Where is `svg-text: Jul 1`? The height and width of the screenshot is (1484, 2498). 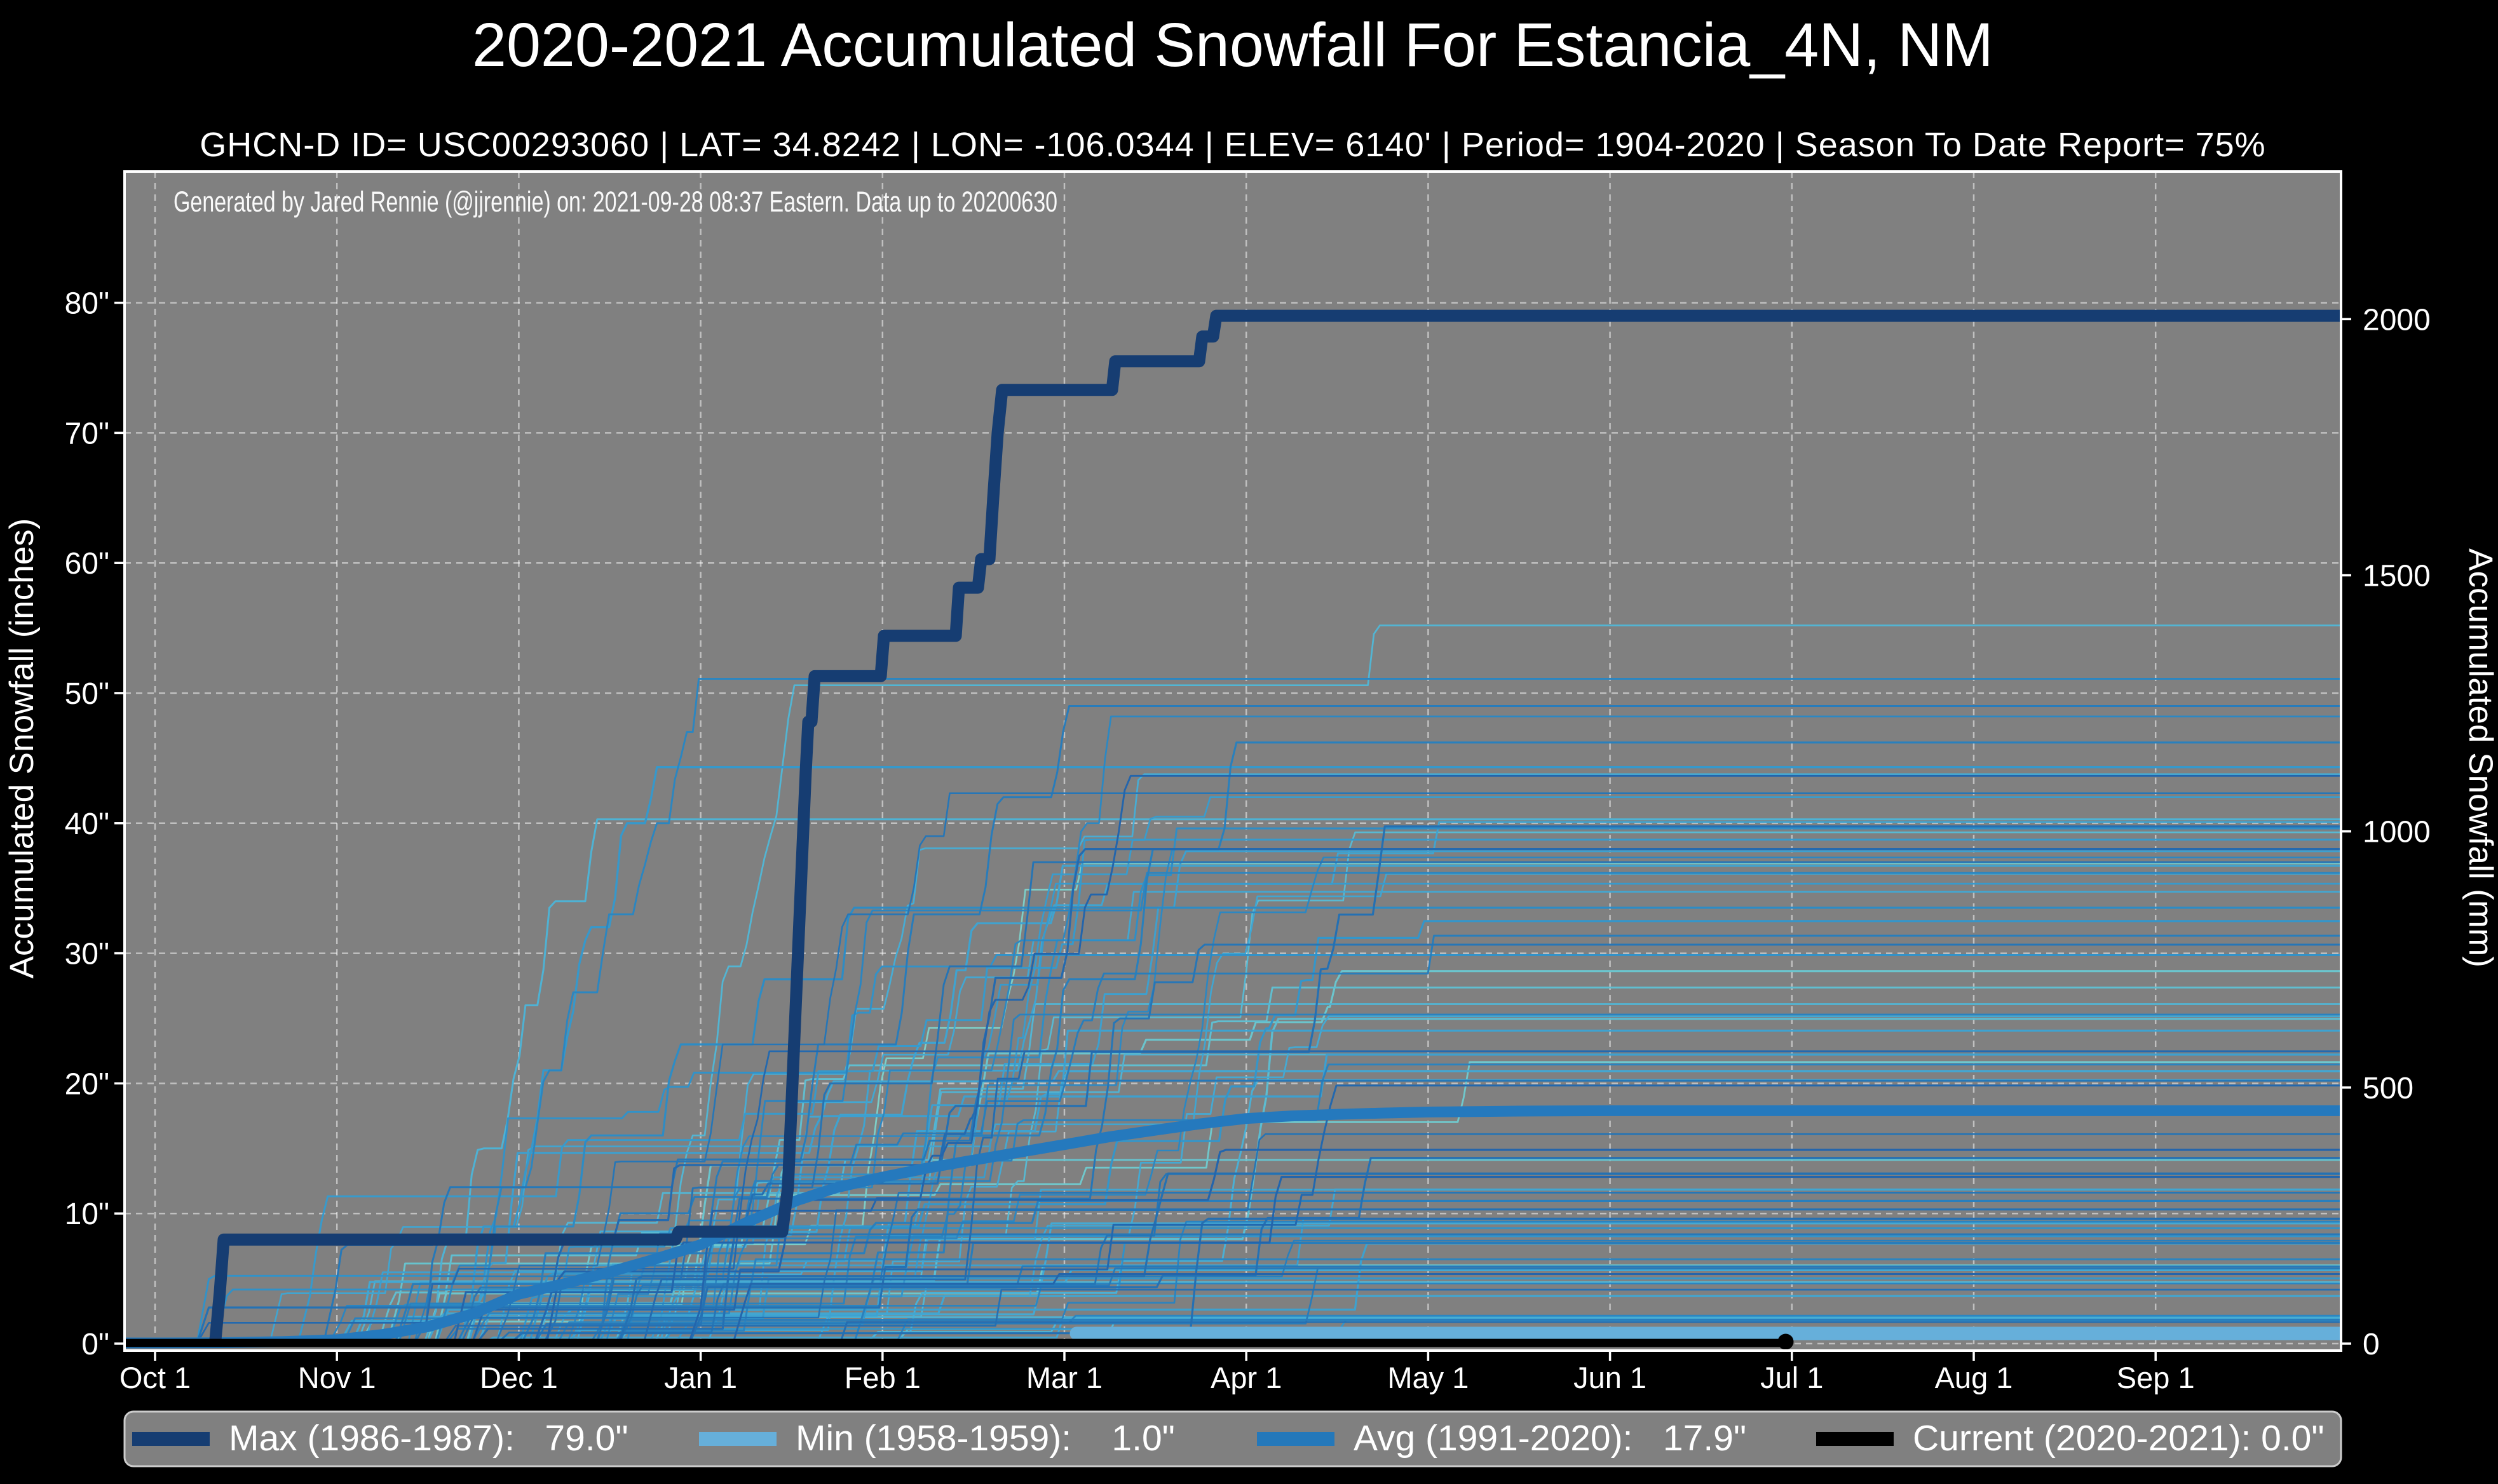 svg-text: Jul 1 is located at coordinates (1791, 1378).